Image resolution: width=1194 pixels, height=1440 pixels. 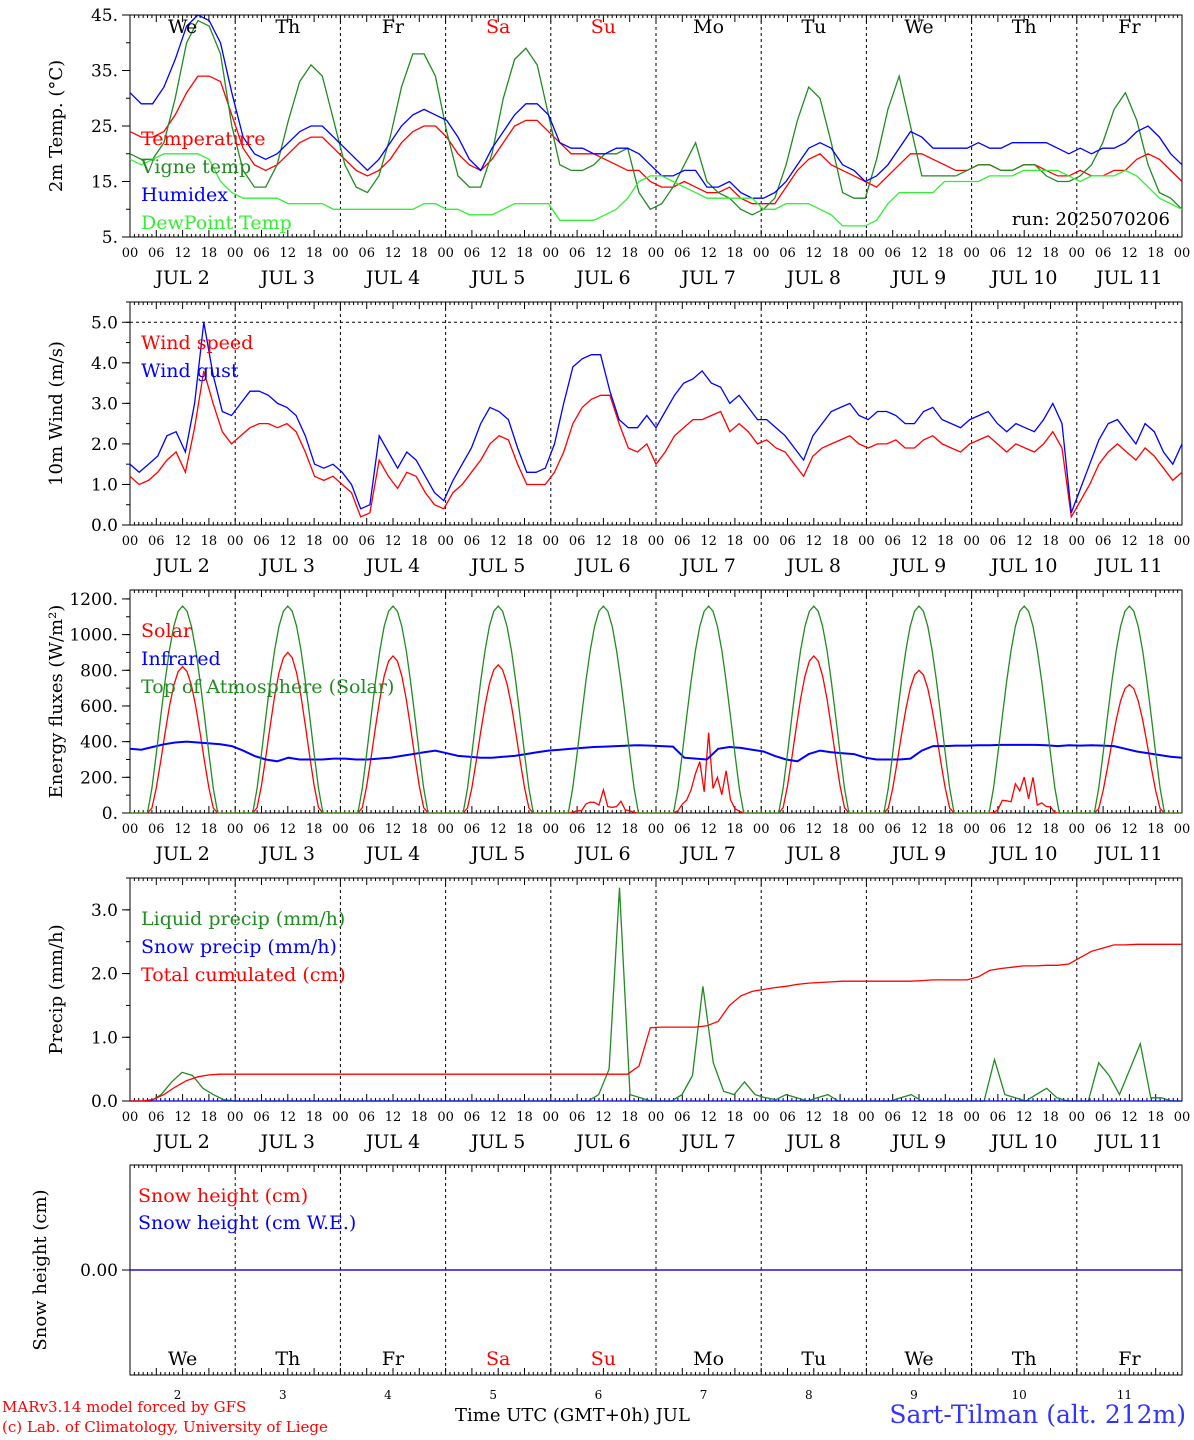 I want to click on panel-3-legend-entry: Top of Atmosphere (Solar), so click(x=267, y=687).